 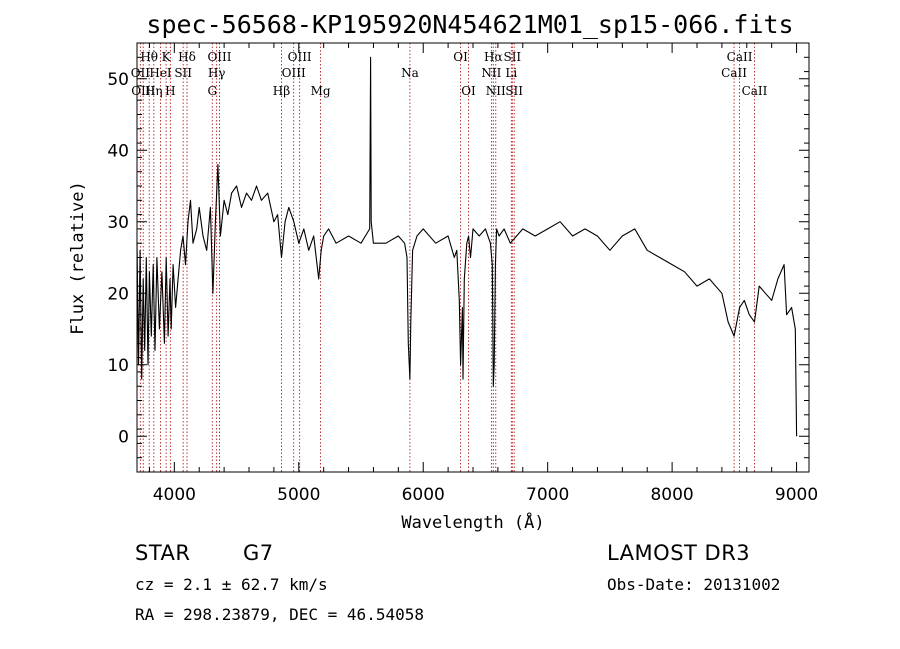 I want to click on line-label-12: Hβ, so click(x=281, y=91).